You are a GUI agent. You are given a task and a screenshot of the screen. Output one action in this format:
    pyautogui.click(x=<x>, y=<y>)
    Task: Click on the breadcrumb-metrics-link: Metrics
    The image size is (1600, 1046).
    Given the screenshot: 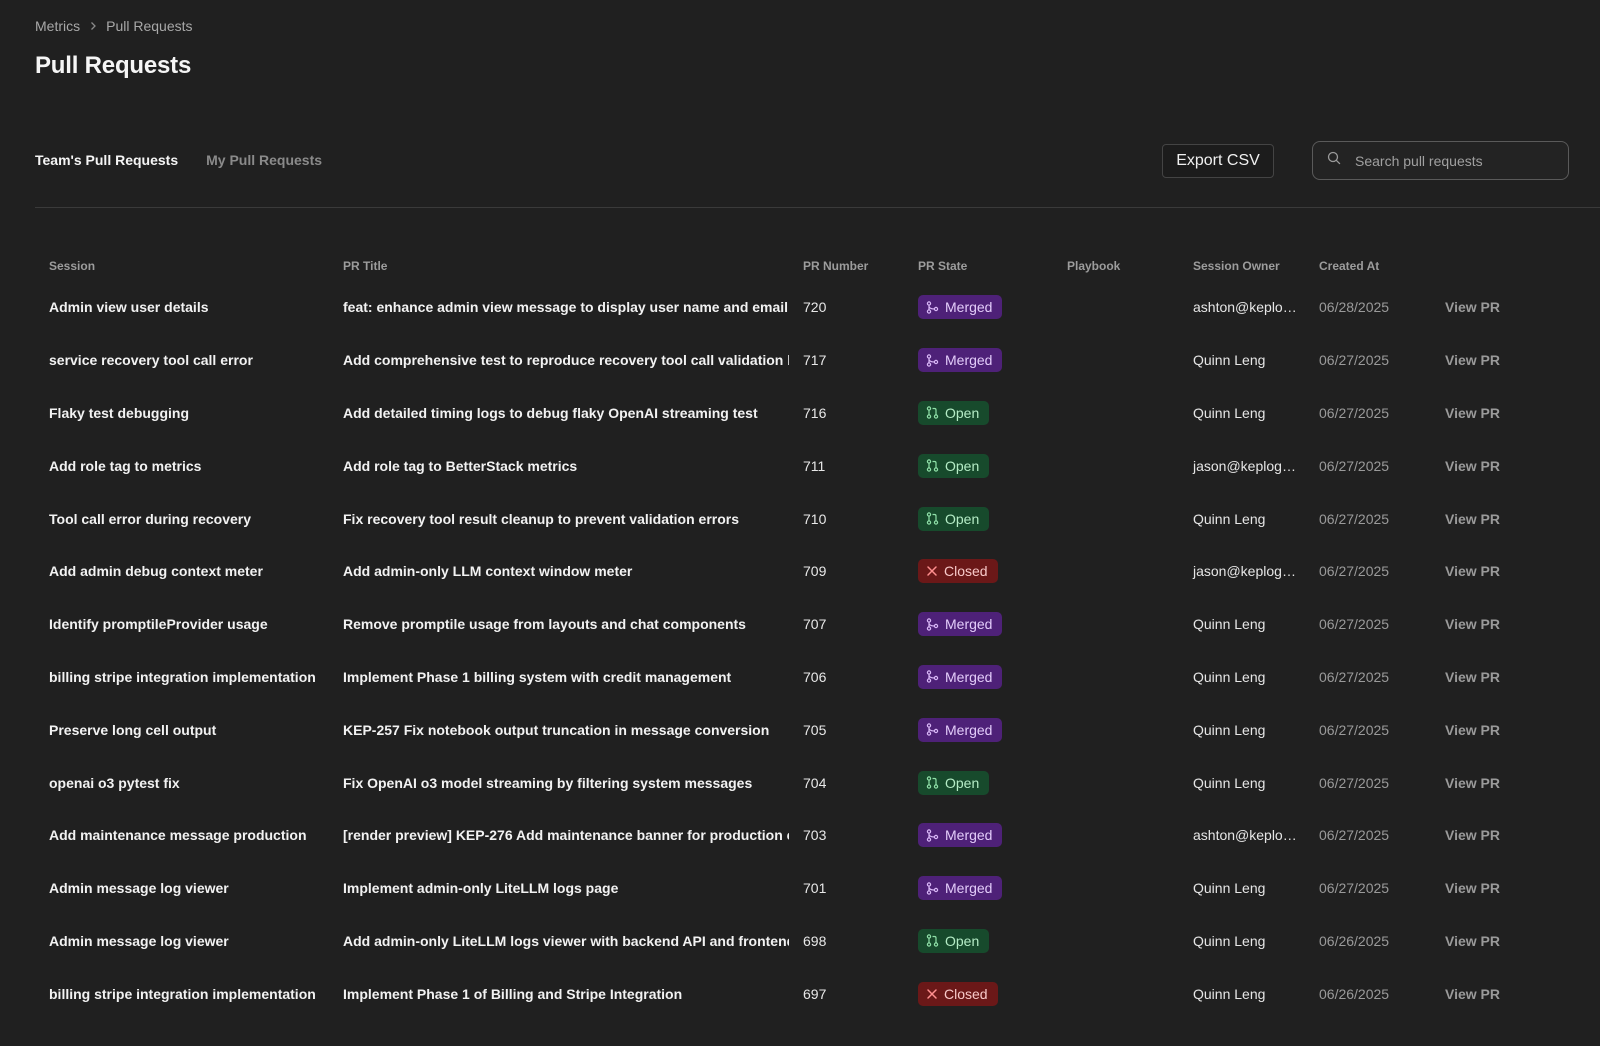 What is the action you would take?
    pyautogui.click(x=58, y=26)
    